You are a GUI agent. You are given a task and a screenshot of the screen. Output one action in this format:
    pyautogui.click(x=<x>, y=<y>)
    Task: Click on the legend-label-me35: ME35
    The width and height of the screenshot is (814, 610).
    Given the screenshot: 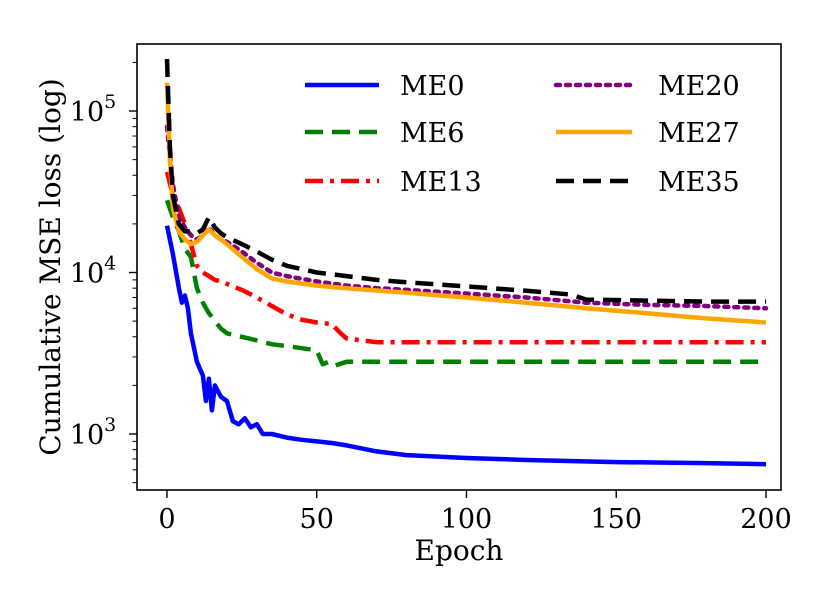 What is the action you would take?
    pyautogui.click(x=699, y=182)
    